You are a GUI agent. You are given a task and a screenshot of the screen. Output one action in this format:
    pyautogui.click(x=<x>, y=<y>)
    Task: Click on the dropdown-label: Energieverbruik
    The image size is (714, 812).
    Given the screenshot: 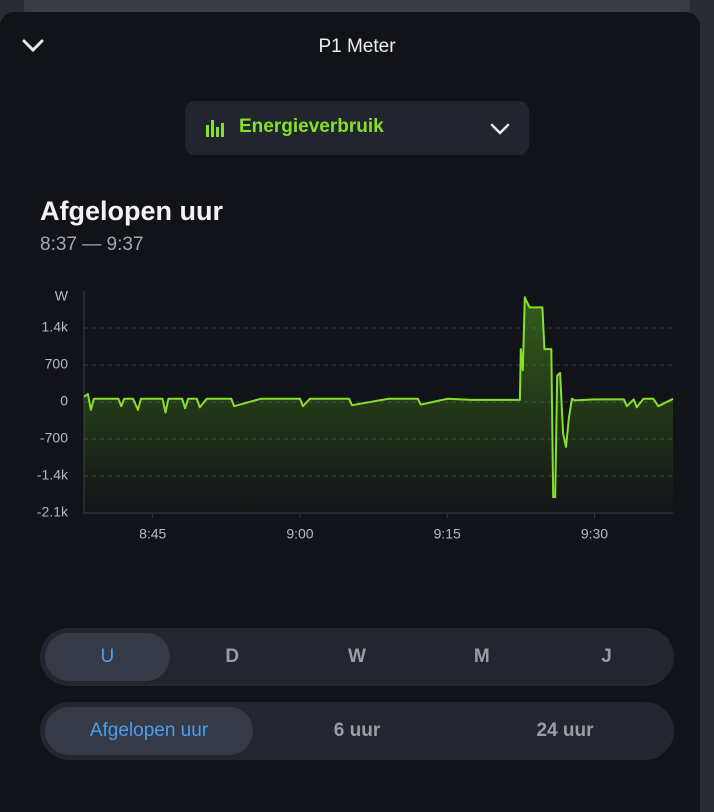 What is the action you would take?
    pyautogui.click(x=311, y=126)
    